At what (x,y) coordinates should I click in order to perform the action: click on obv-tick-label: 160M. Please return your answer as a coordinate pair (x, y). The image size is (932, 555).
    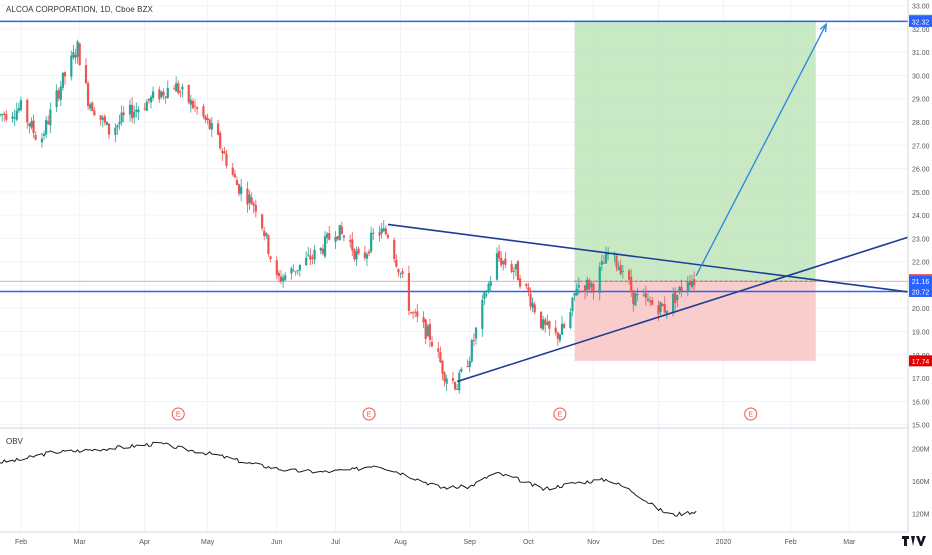
    Looking at the image, I should click on (921, 482).